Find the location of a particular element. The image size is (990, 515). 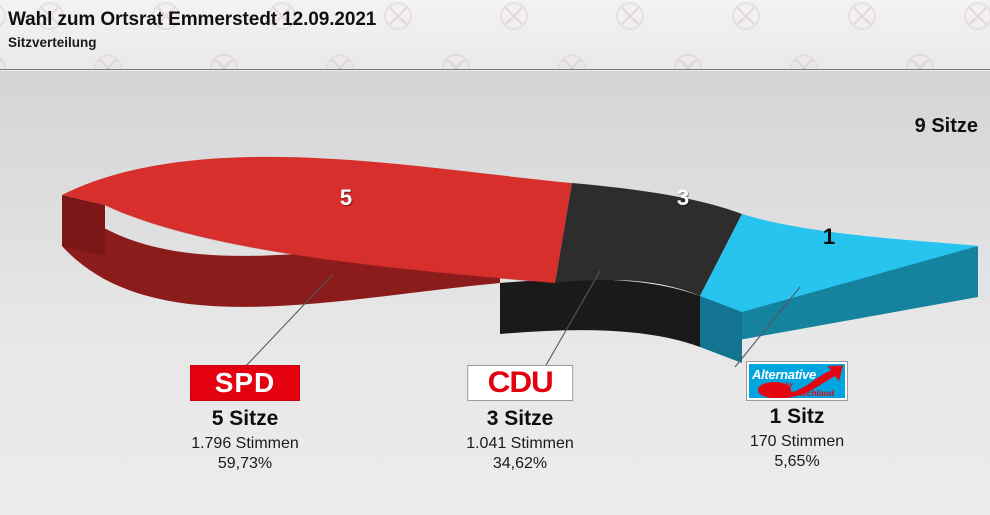

leader-line-afd is located at coordinates (767, 327).